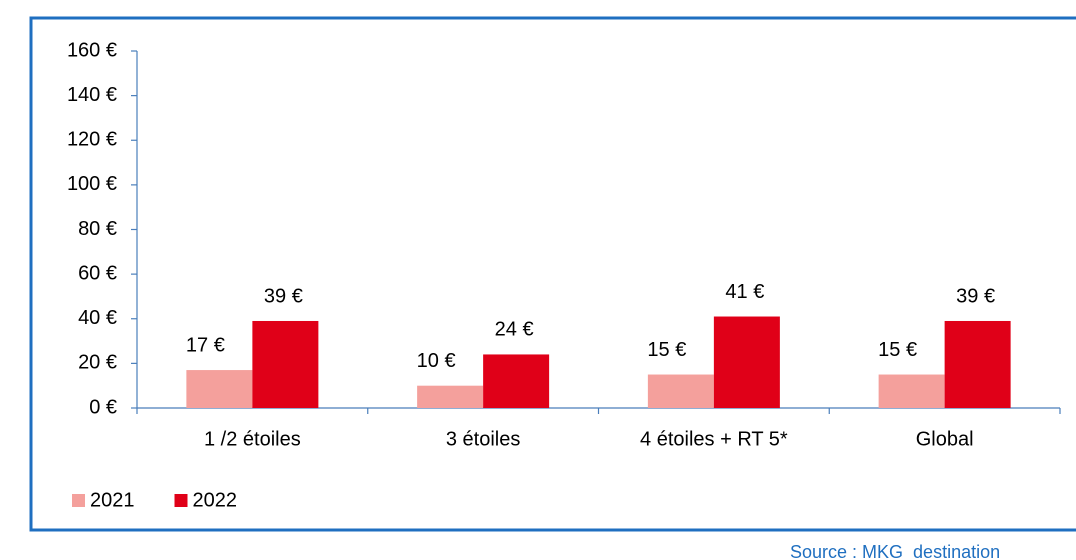  I want to click on y-tick-label: 120 €, so click(92, 140).